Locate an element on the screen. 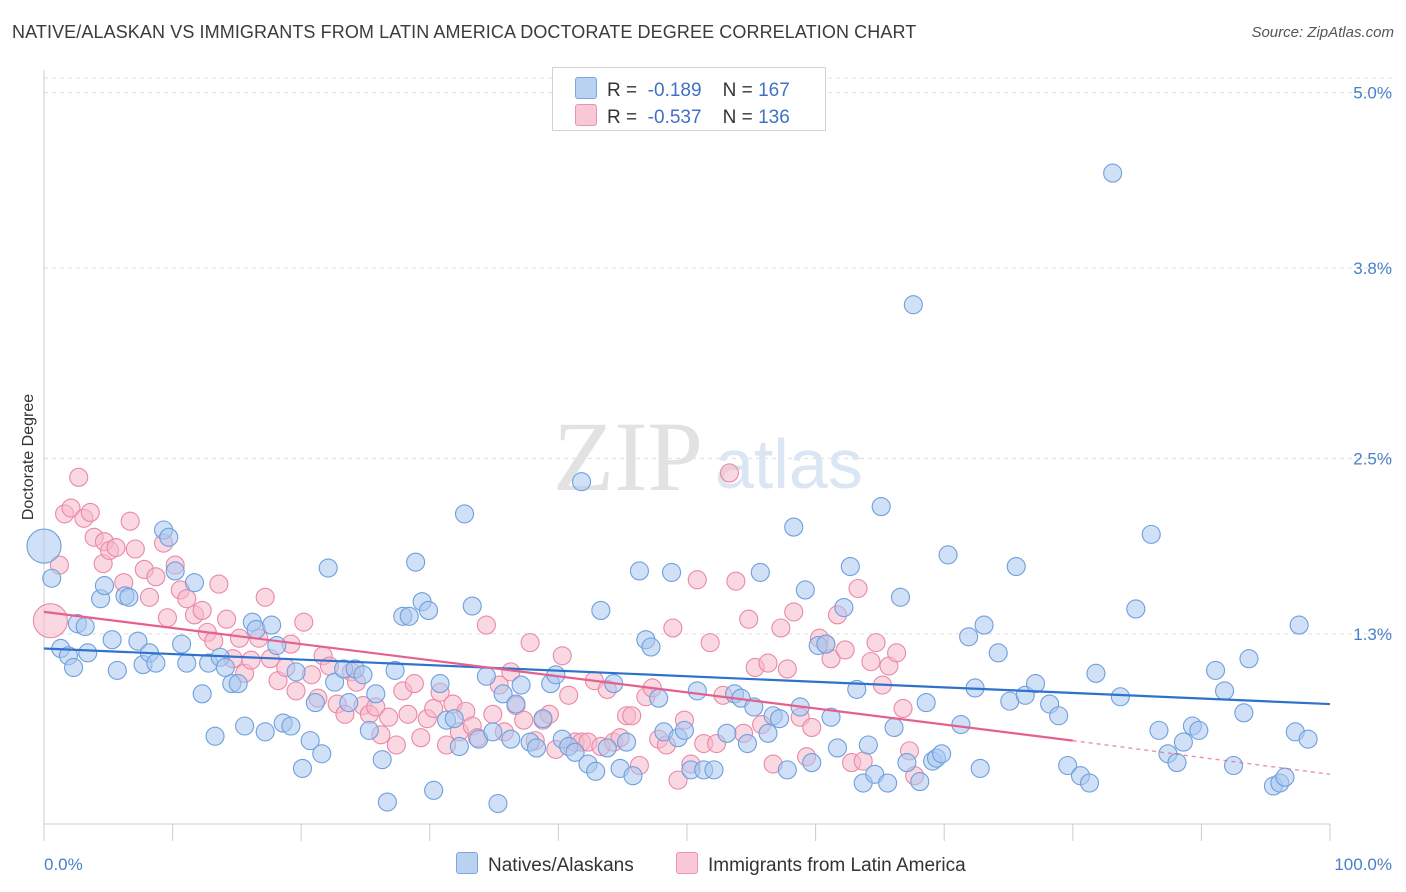 This screenshot has width=1406, height=892. legend-n-value: 167 is located at coordinates (774, 90).